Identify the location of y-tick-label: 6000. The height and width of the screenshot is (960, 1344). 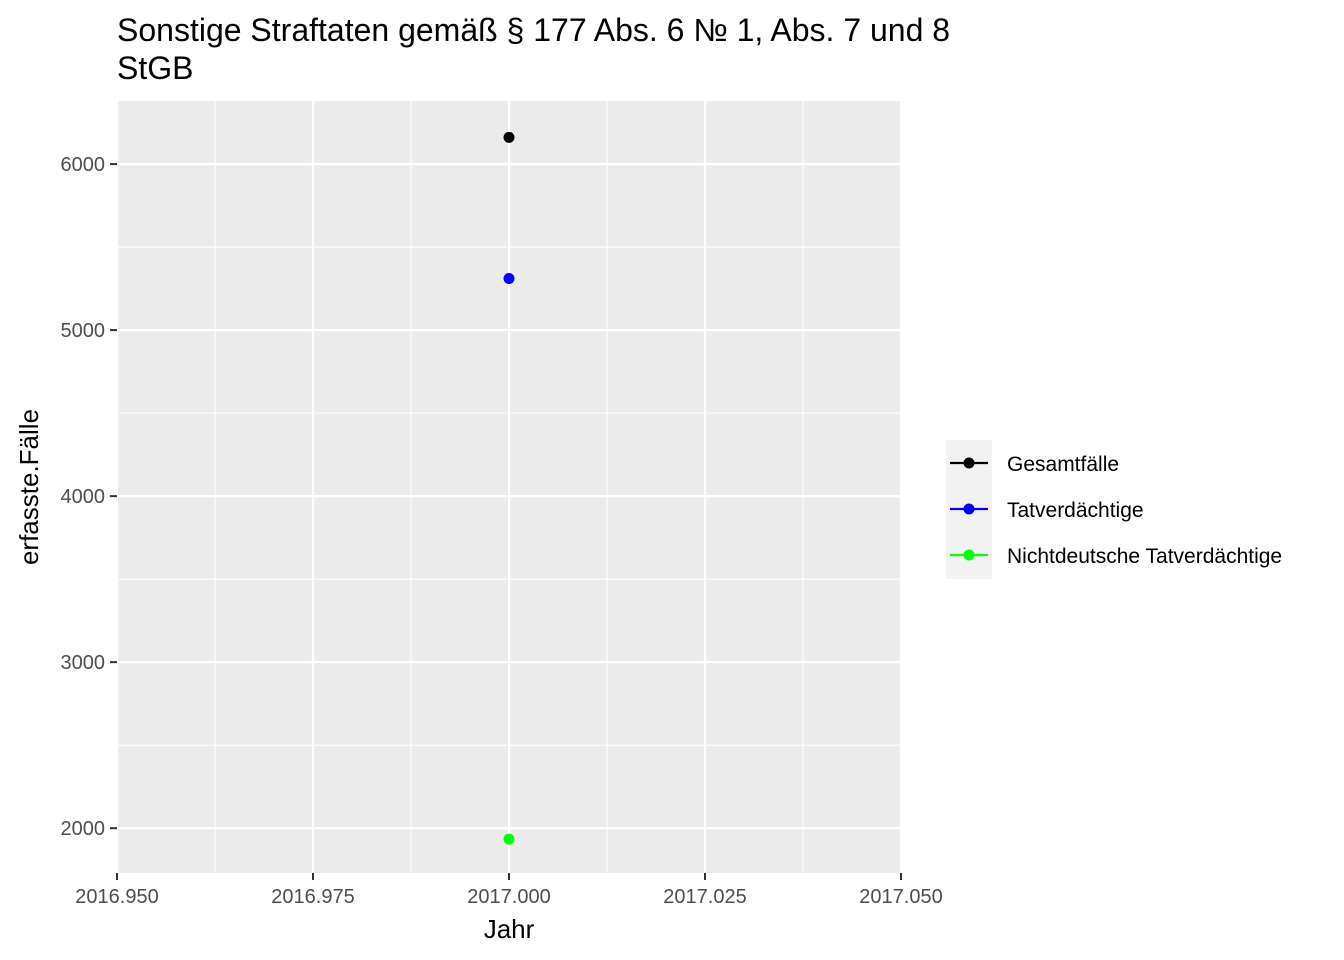
(83, 165).